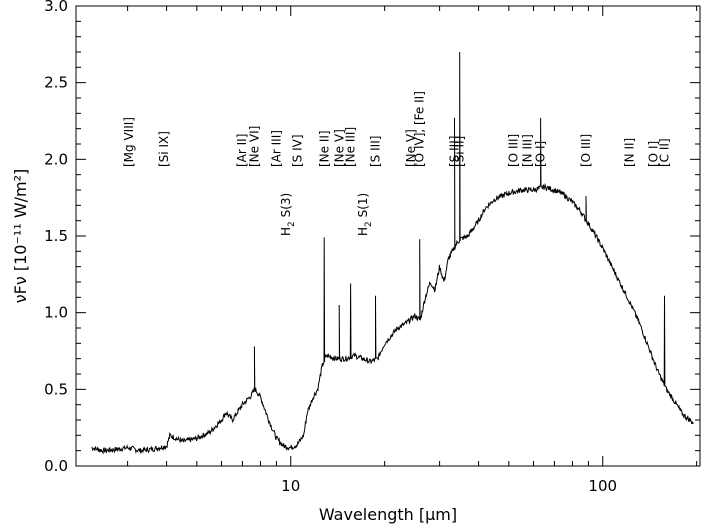 The height and width of the screenshot is (525, 704). Describe the element at coordinates (630, 152) in the screenshot. I see `emission-line-label: [N II]` at that location.